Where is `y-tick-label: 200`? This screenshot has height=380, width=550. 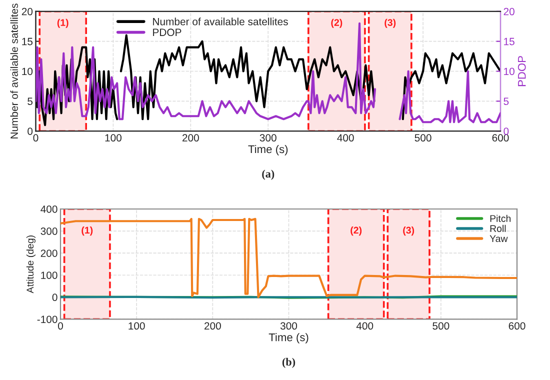 y-tick-label: 200 is located at coordinates (49, 253).